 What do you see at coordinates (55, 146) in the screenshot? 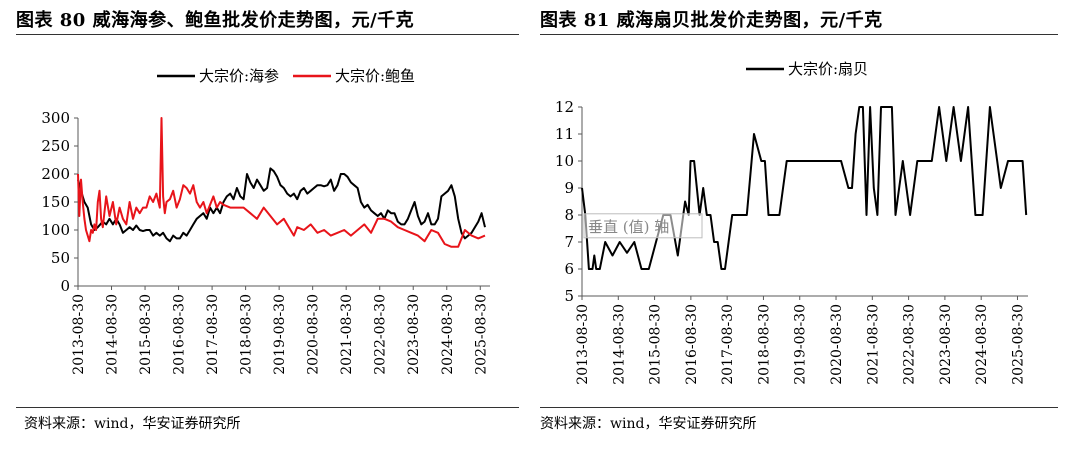
I see `y-tick-label: 250` at bounding box center [55, 146].